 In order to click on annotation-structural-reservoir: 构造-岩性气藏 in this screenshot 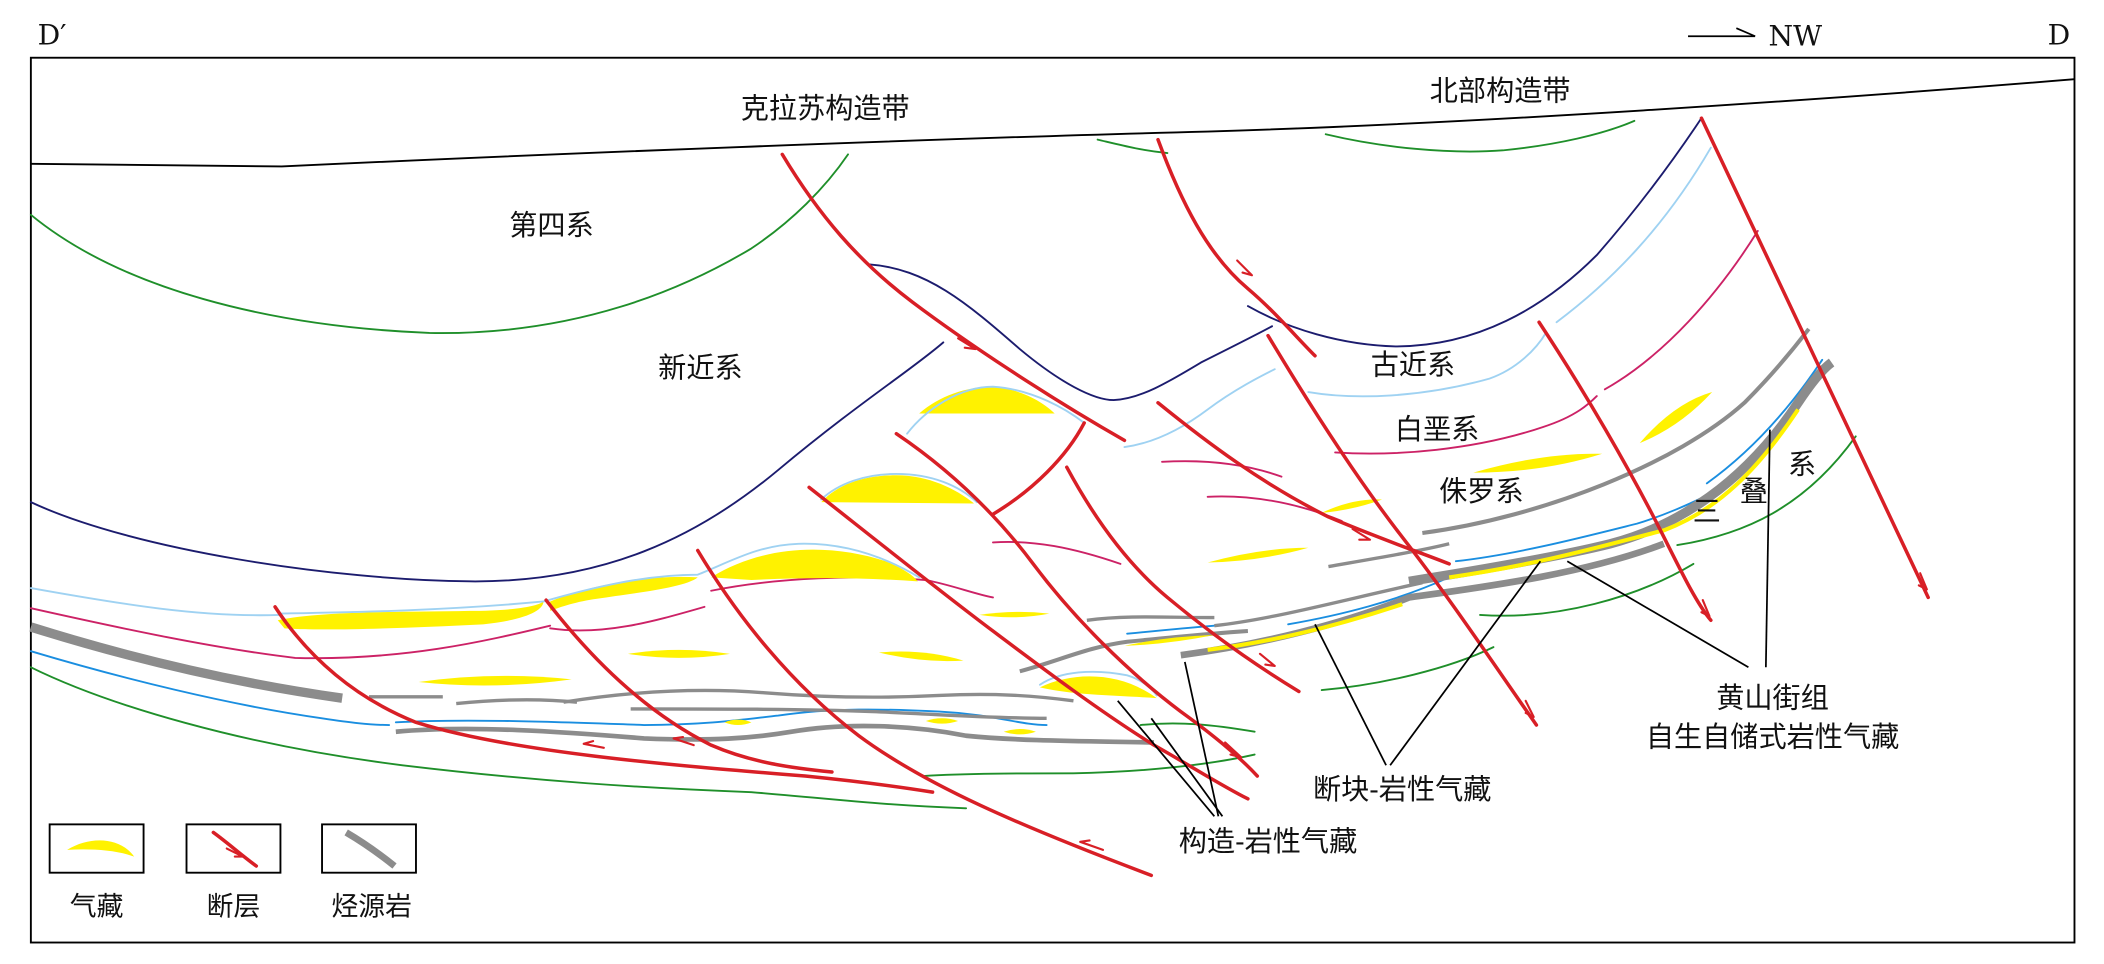, I will do `click(1268, 841)`.